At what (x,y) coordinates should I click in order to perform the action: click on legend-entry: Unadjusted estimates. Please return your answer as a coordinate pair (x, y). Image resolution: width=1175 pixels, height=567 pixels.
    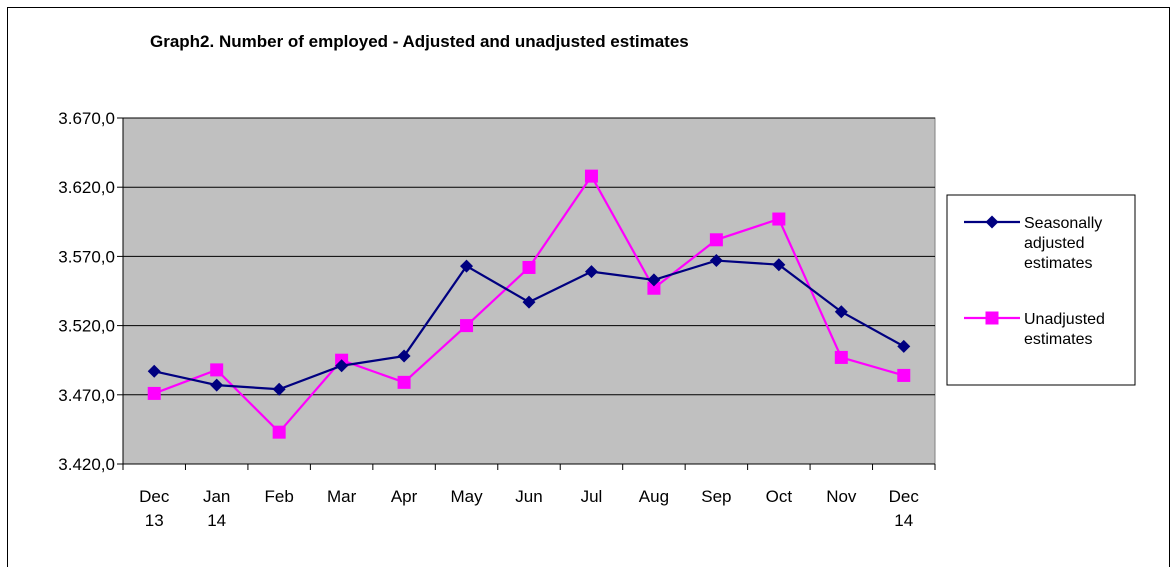
    Looking at the image, I should click on (1034, 329).